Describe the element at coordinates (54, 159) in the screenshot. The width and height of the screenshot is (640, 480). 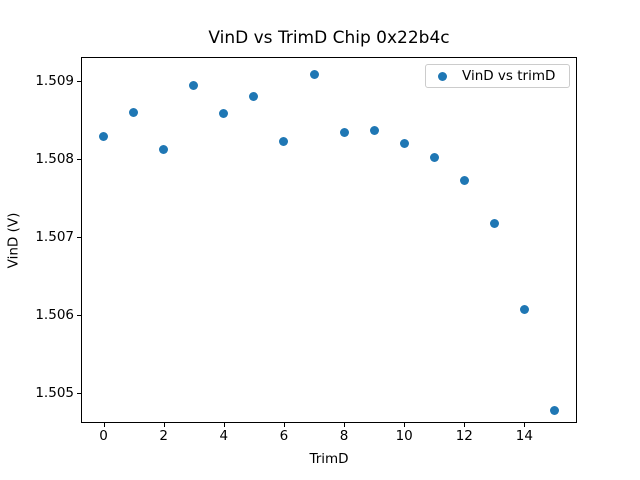
I see `y-axis-tick-label: 1.508` at that location.